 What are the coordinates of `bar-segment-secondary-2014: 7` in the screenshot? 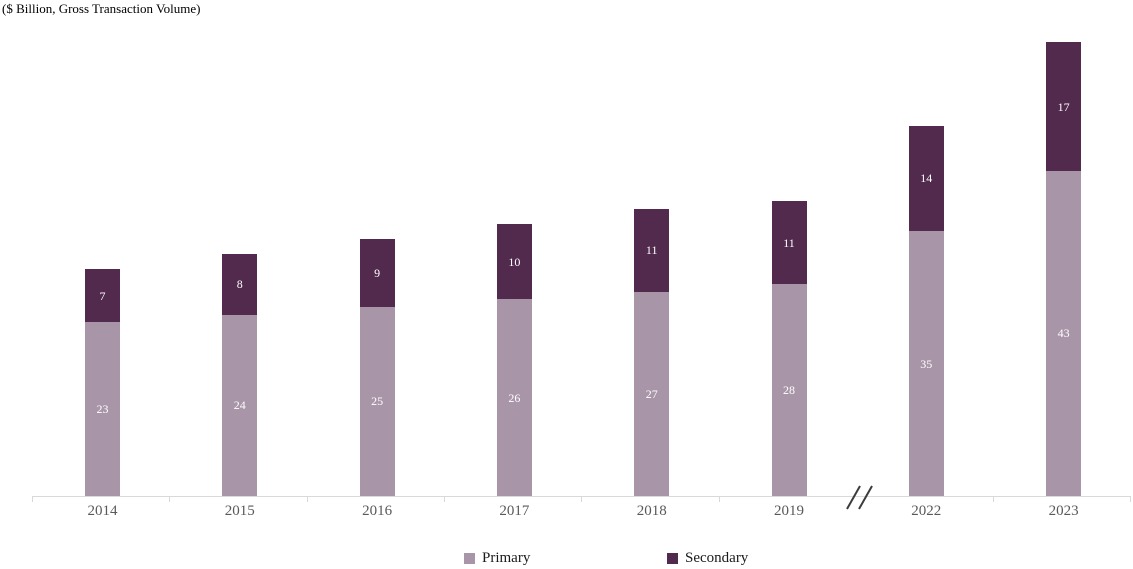 It's located at (102, 296).